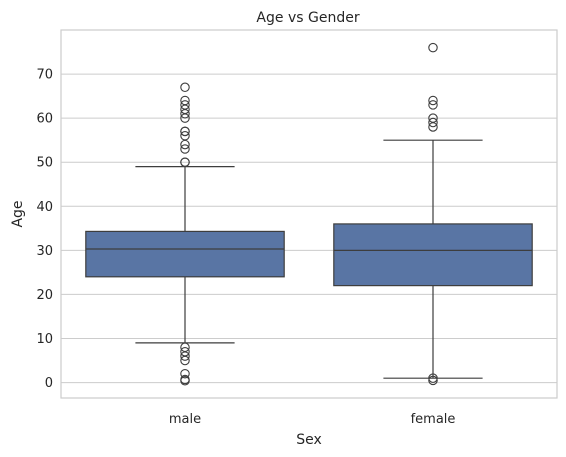  Describe the element at coordinates (433, 419) in the screenshot. I see `x-tick-label: female` at that location.